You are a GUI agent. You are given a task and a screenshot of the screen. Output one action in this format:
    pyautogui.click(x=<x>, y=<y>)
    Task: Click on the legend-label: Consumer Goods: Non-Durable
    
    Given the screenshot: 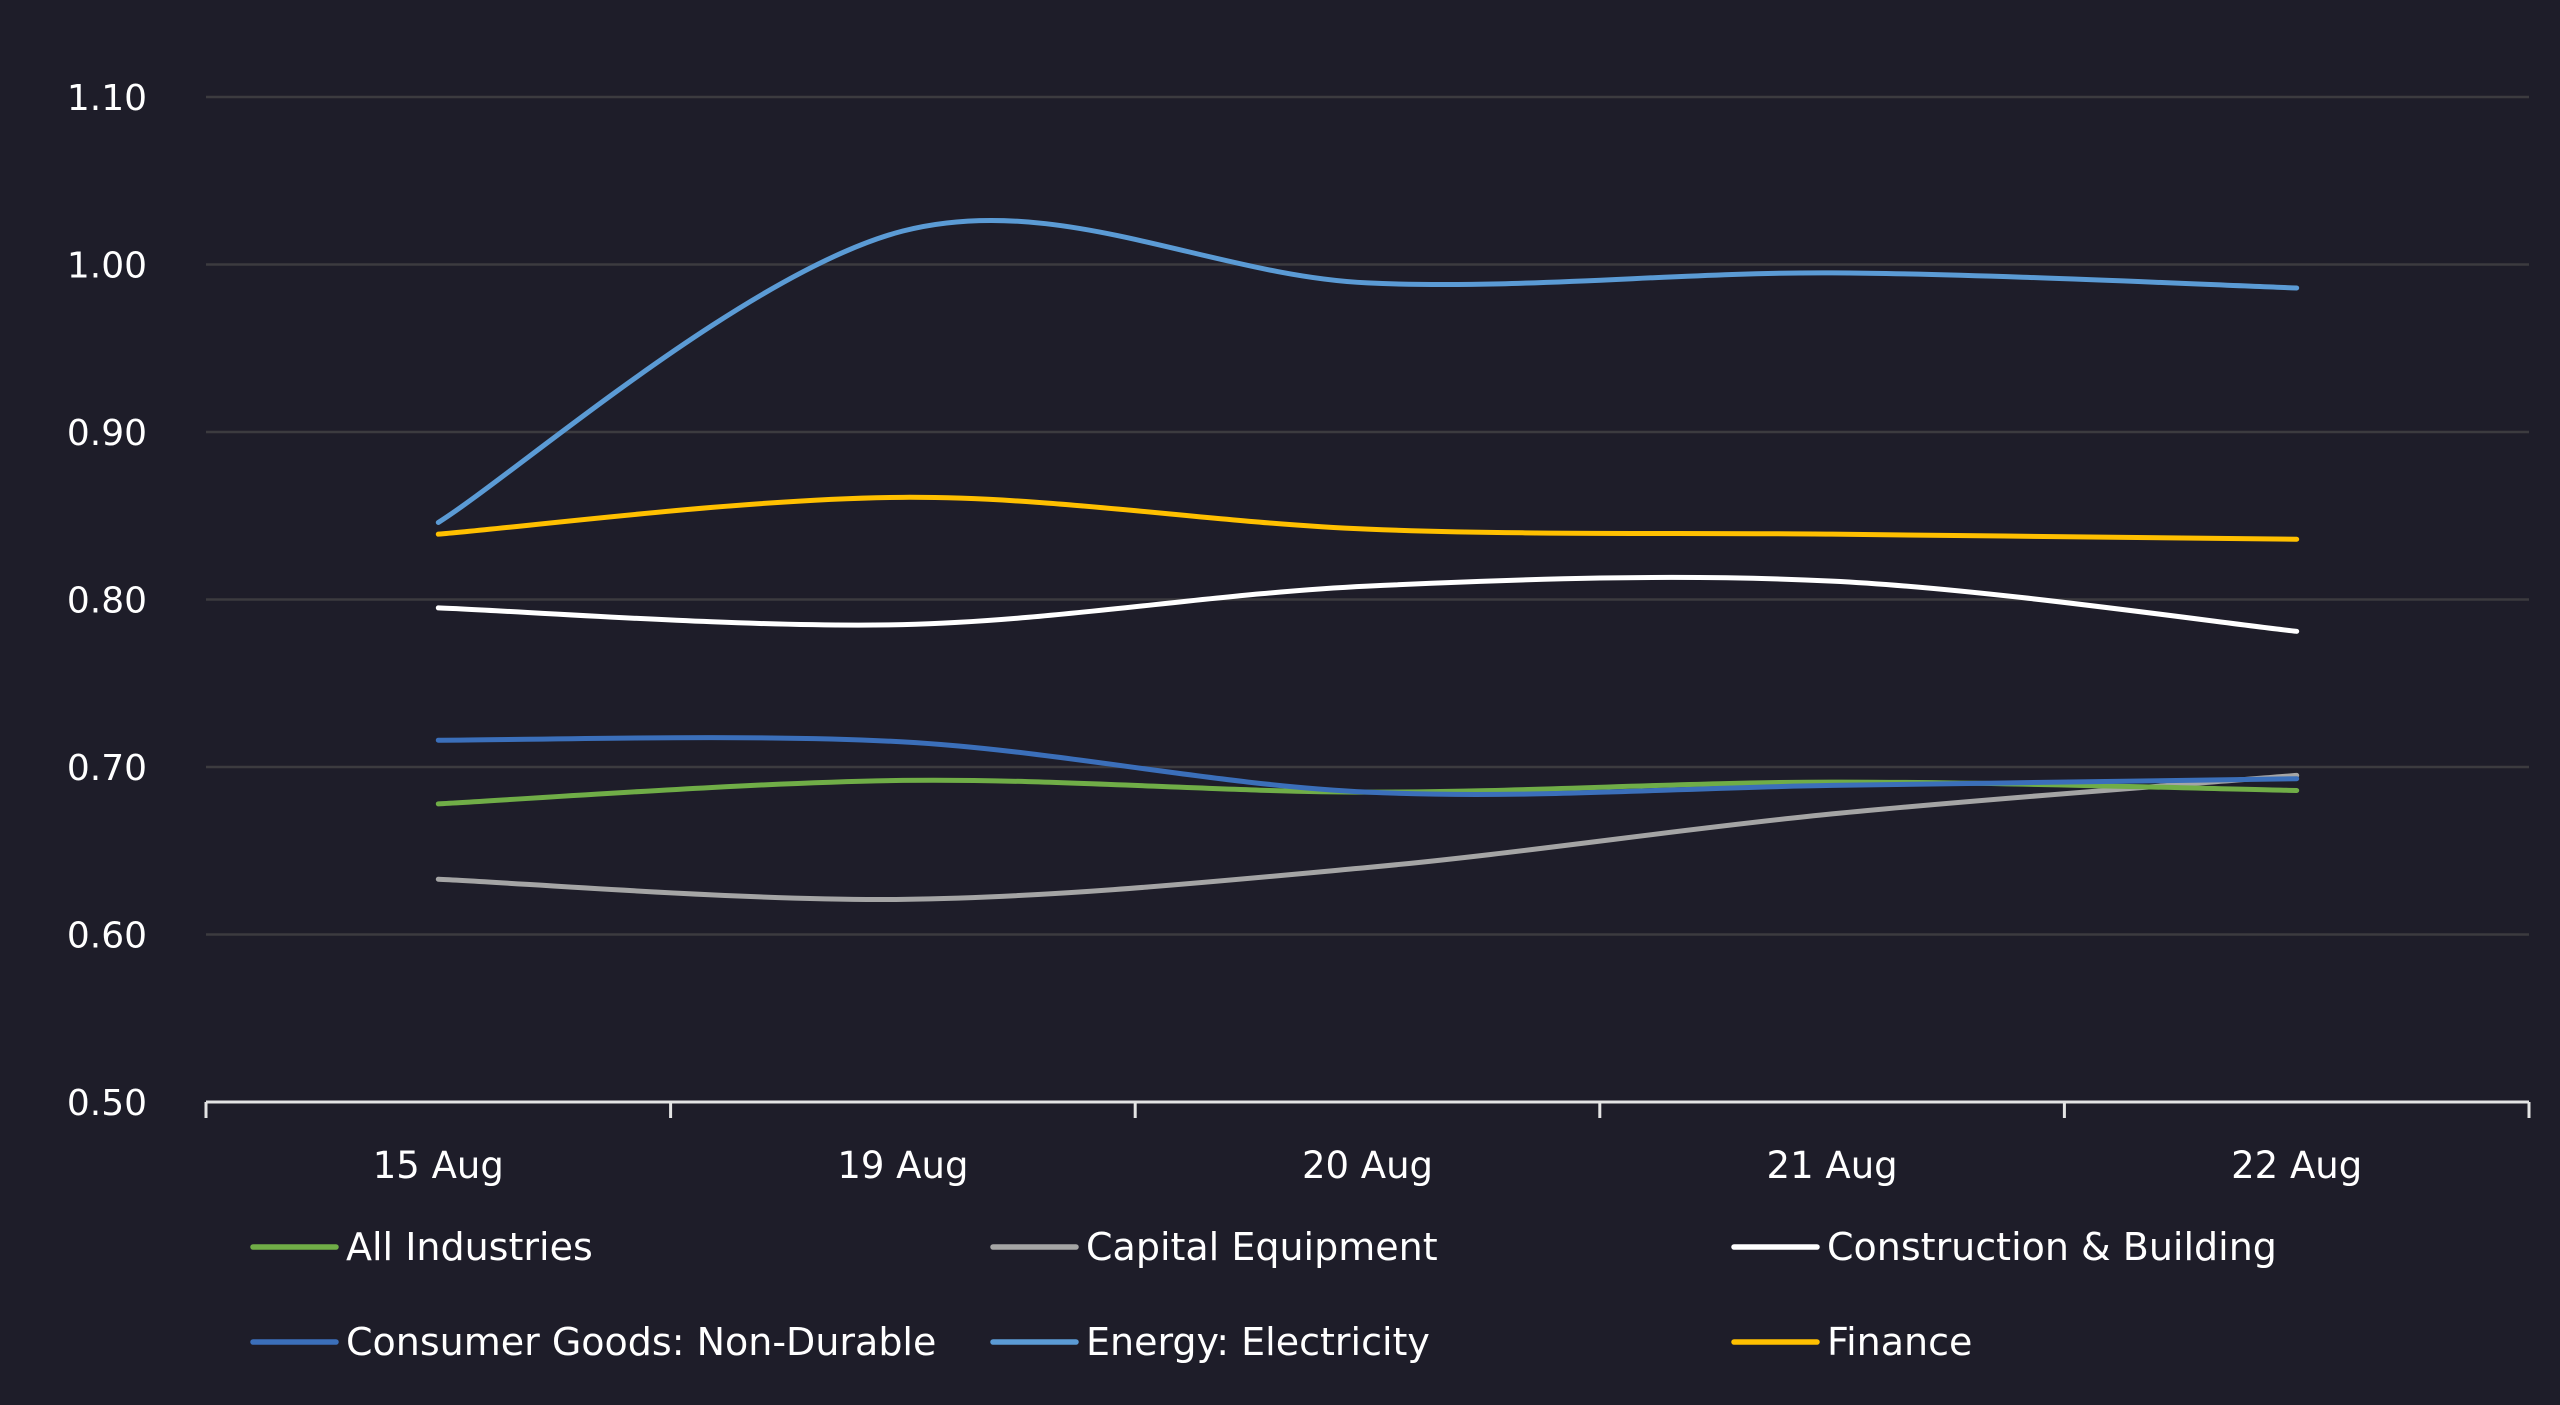 What is the action you would take?
    pyautogui.click(x=641, y=1342)
    